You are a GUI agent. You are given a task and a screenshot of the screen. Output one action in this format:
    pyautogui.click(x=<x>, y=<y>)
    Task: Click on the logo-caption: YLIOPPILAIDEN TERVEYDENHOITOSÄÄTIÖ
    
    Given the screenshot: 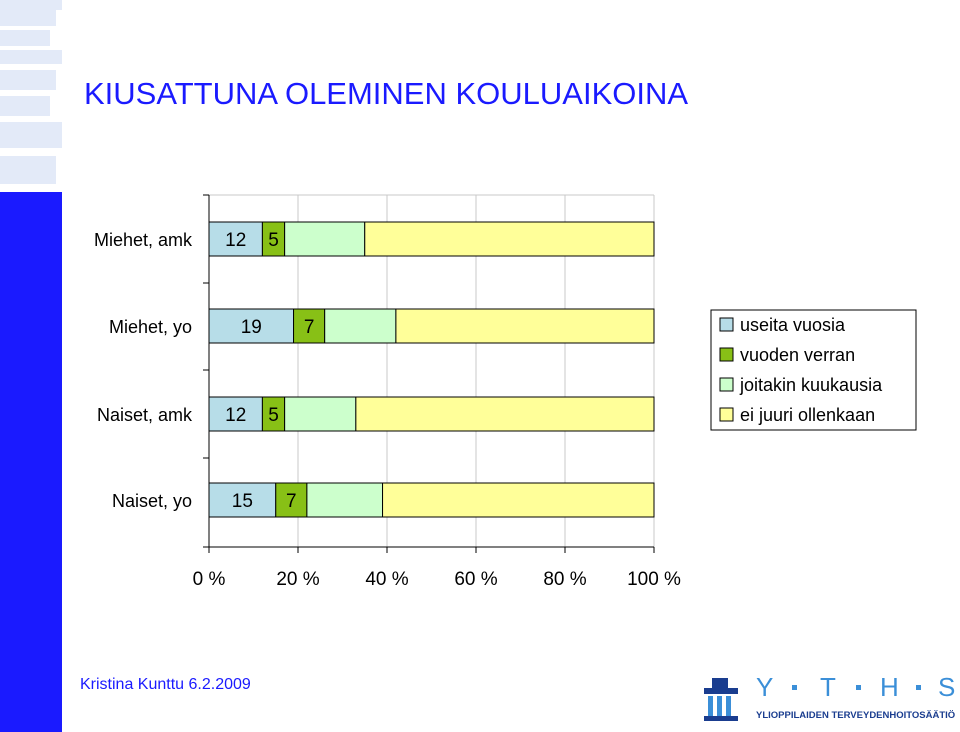 What is the action you would take?
    pyautogui.click(x=855, y=715)
    